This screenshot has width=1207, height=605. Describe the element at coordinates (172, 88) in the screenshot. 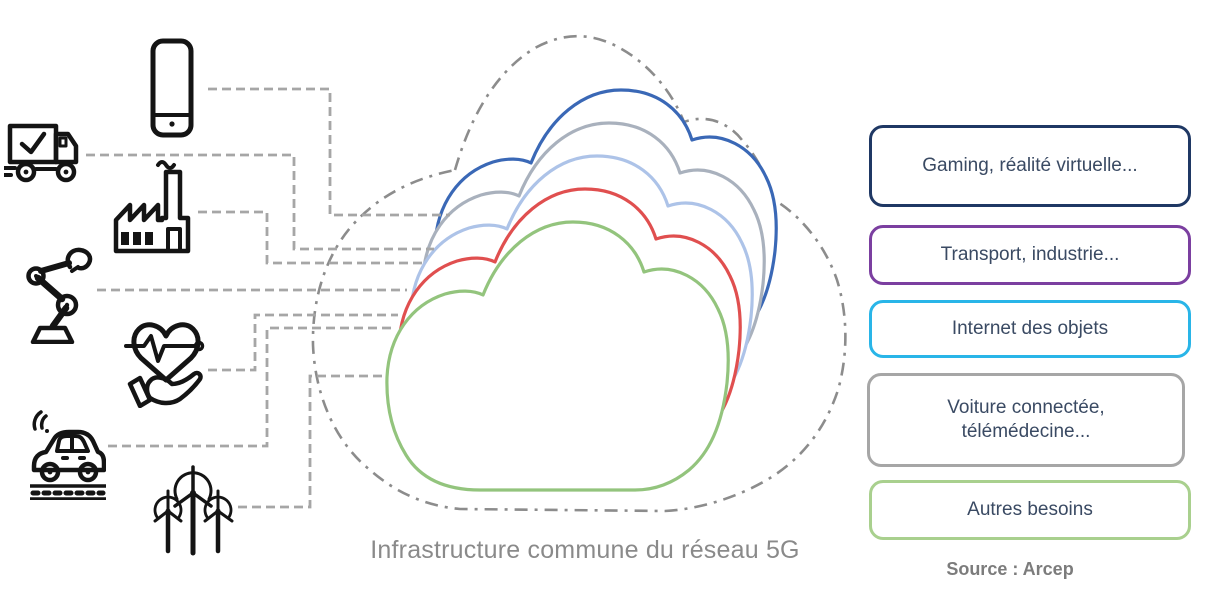

I see `smartphone-icon` at that location.